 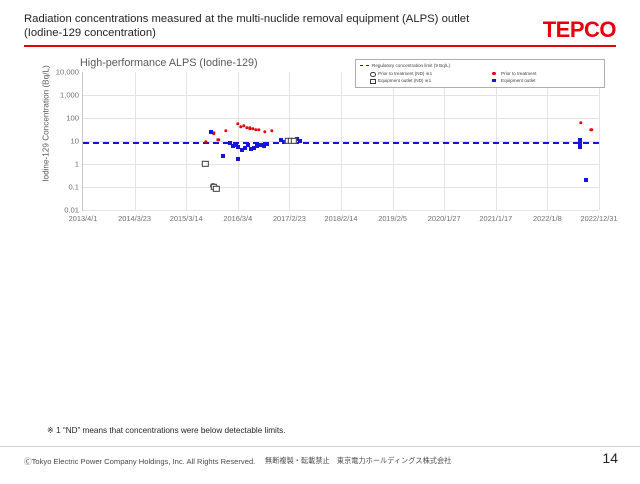 I want to click on x-axis-tick: 2018/2/14, so click(x=341, y=218).